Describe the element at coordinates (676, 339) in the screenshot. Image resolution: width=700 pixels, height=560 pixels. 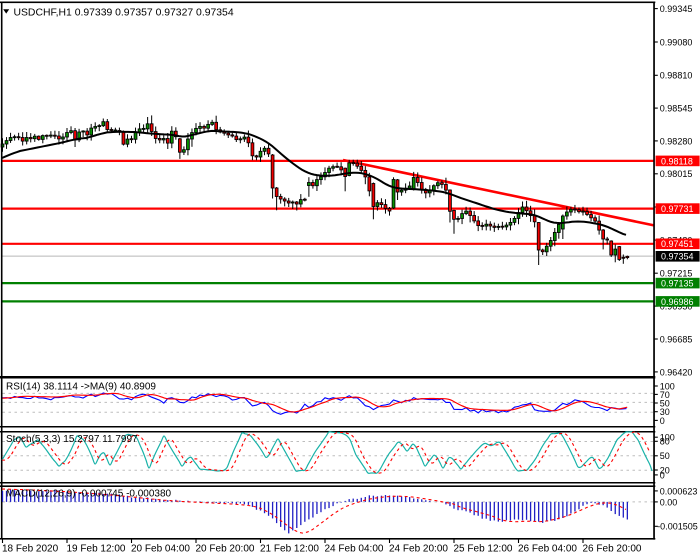
I see `svg-text: 0.96685` at that location.